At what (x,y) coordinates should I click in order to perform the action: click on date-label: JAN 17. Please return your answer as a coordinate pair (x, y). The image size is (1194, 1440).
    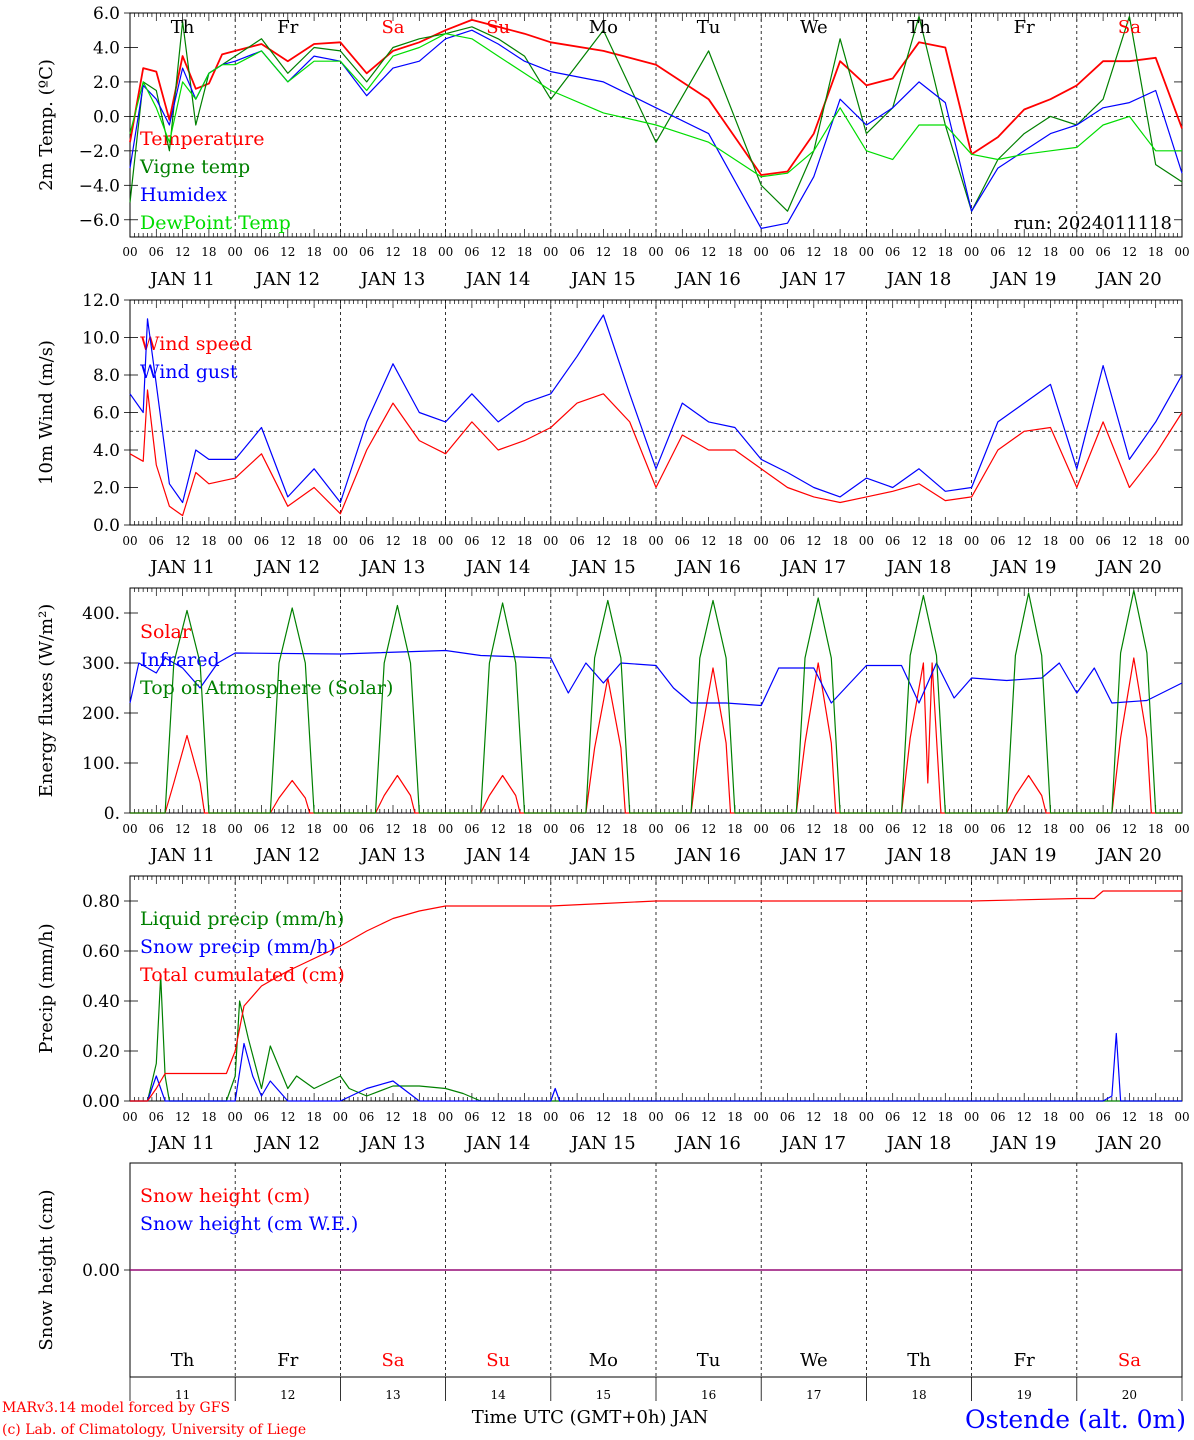
    Looking at the image, I should click on (813, 1143).